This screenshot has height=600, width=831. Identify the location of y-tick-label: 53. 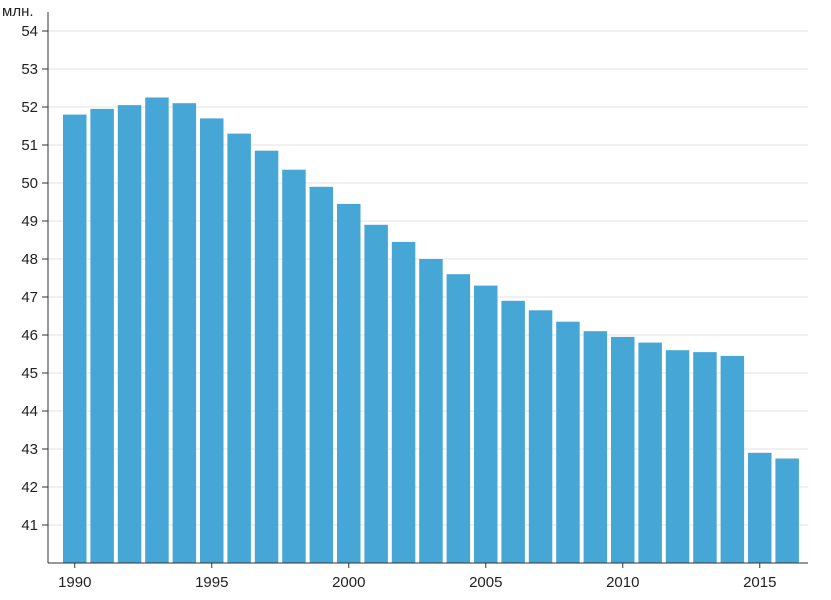
(29, 69).